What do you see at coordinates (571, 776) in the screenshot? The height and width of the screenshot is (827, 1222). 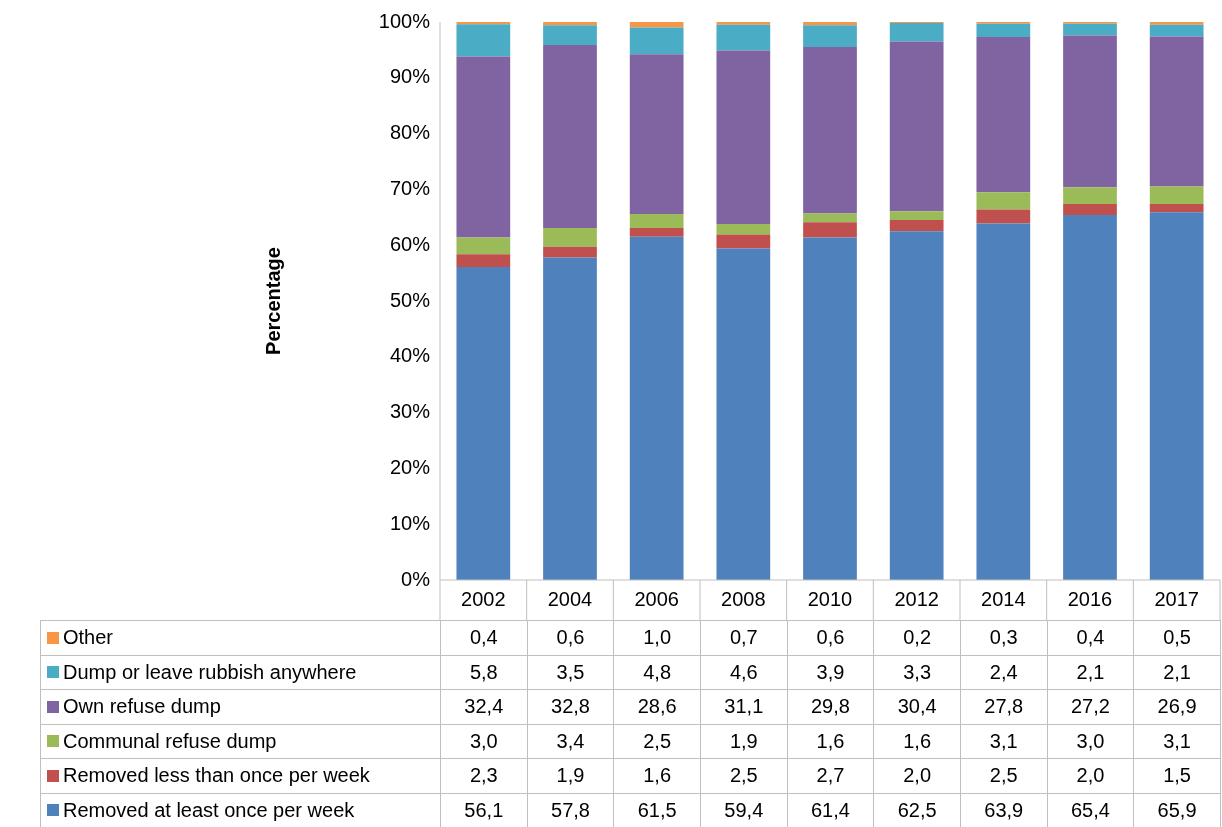 I see `data-label: 1,9` at bounding box center [571, 776].